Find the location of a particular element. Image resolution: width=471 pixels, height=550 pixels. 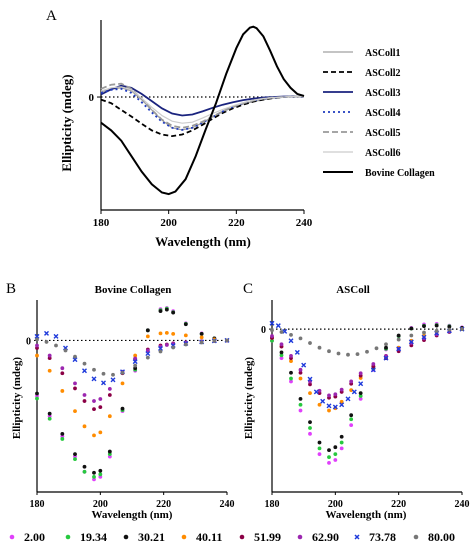

panel-b-x-tick-label: 220 is located at coordinates (163, 504).